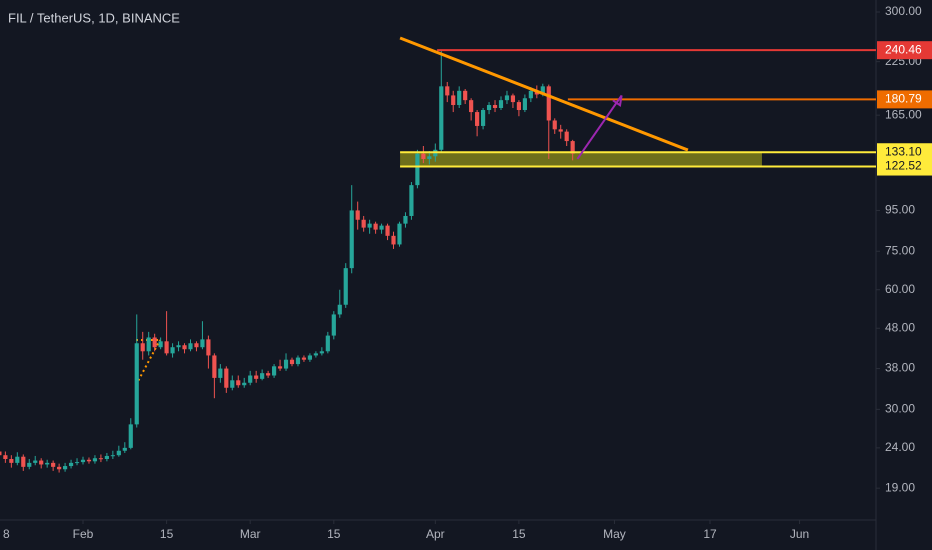  Describe the element at coordinates (903, 151) in the screenshot. I see `price-label: 133.10` at that location.